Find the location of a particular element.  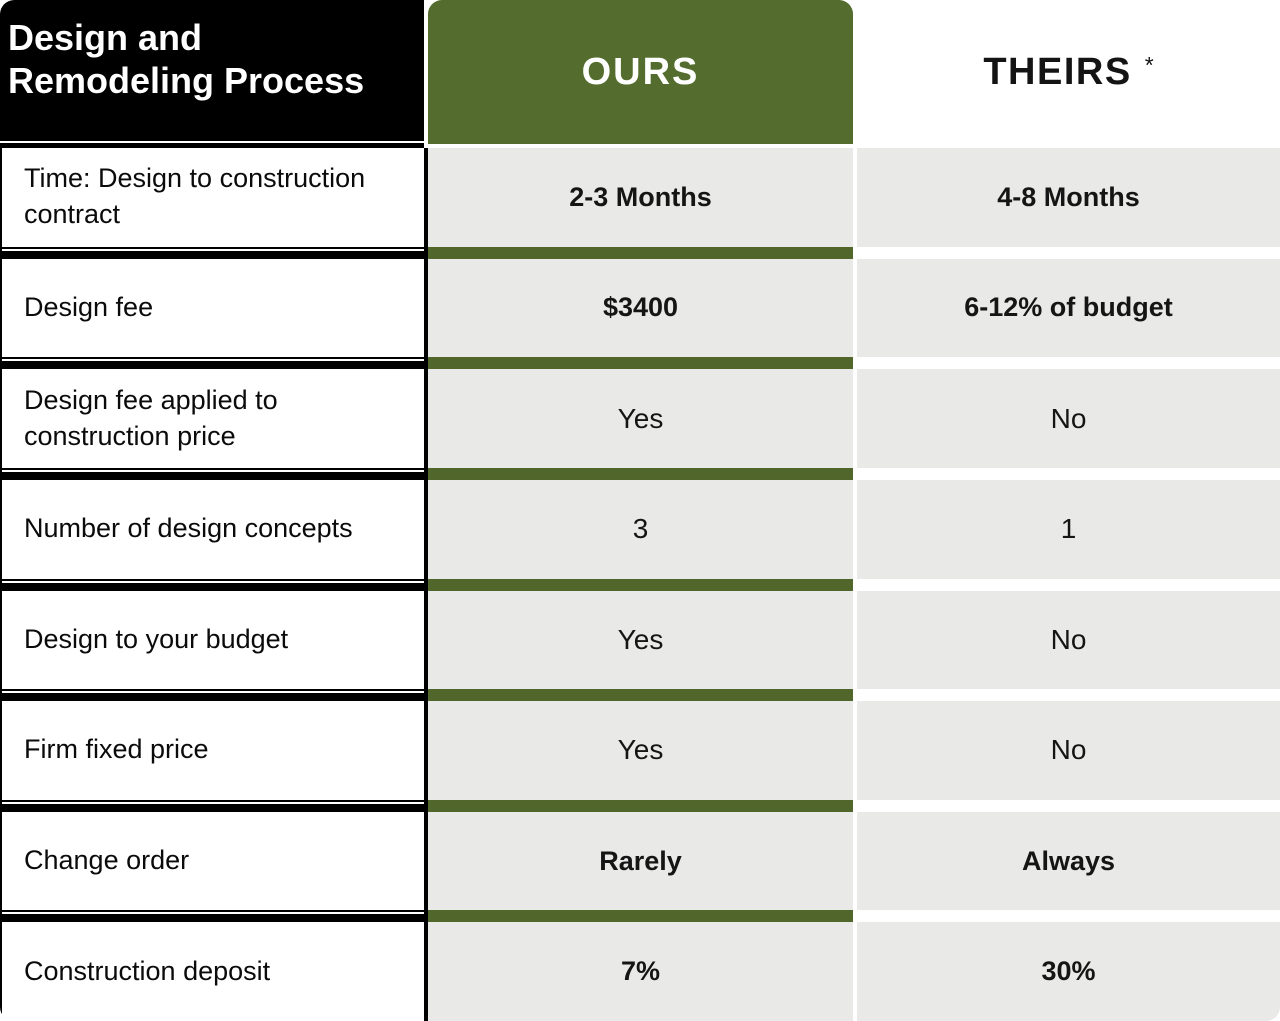

row-label: Number of design concepts is located at coordinates (188, 528).